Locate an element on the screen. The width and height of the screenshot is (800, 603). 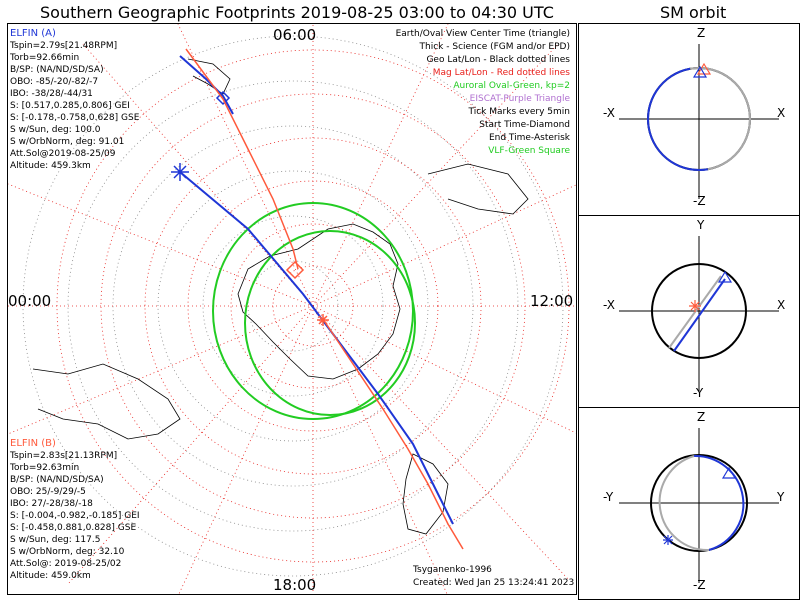
sm-panel-yz: Z -Z -Y Y is located at coordinates (689, 503).